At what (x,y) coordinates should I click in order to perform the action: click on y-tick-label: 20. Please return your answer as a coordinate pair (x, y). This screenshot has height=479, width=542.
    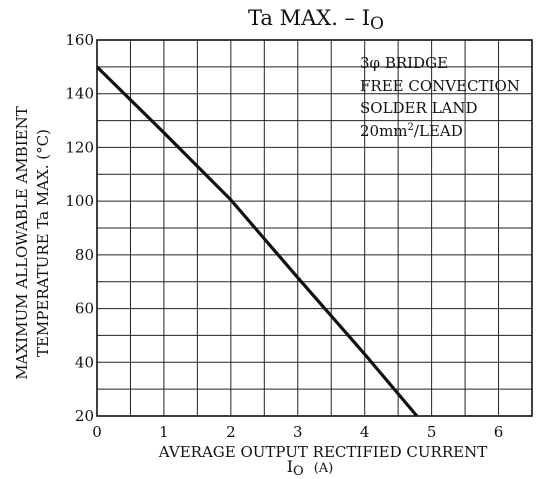
    Looking at the image, I should click on (84, 416).